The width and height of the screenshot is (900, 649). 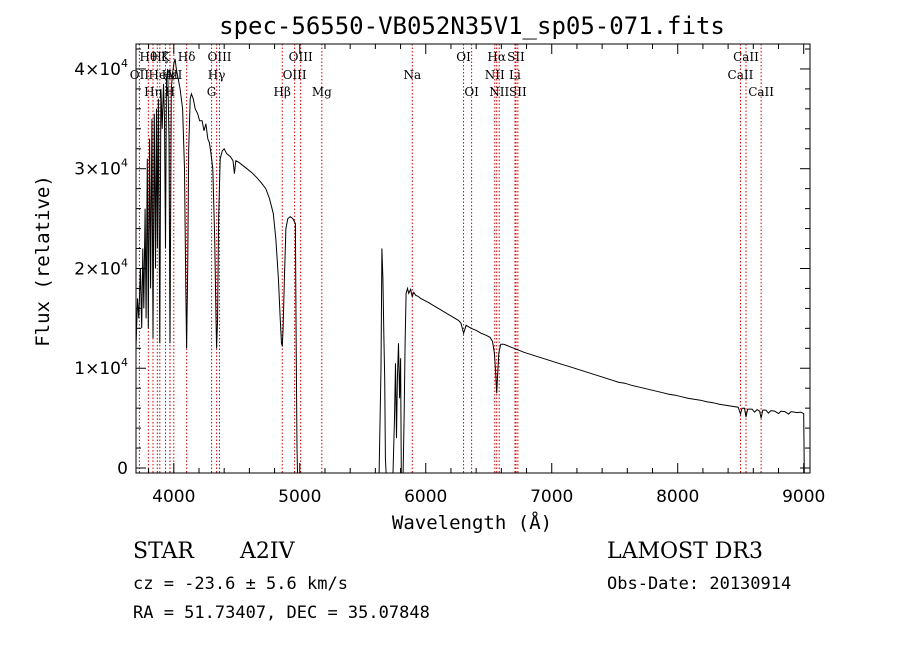 I want to click on spectral-line-label: K, so click(x=166, y=57).